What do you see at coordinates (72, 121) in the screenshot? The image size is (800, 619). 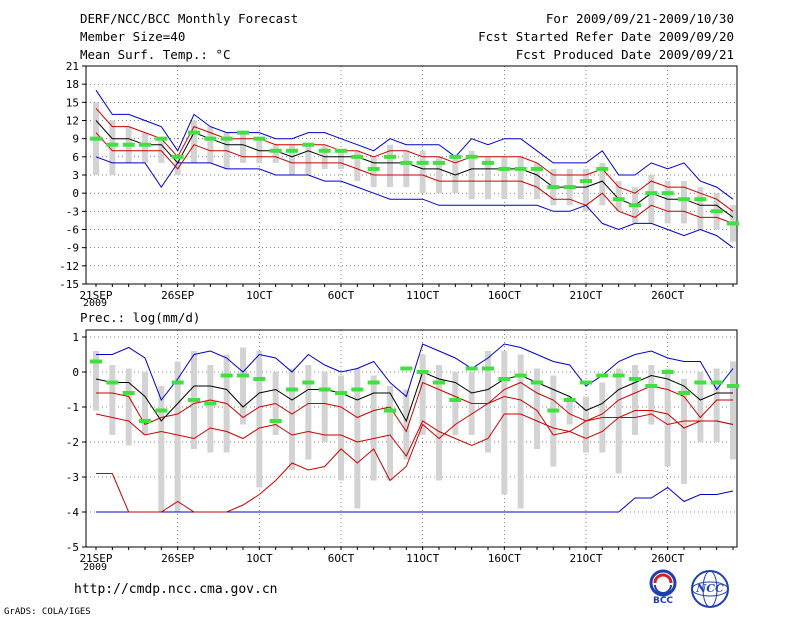 I see `temp-y-tick-label: 12` at bounding box center [72, 121].